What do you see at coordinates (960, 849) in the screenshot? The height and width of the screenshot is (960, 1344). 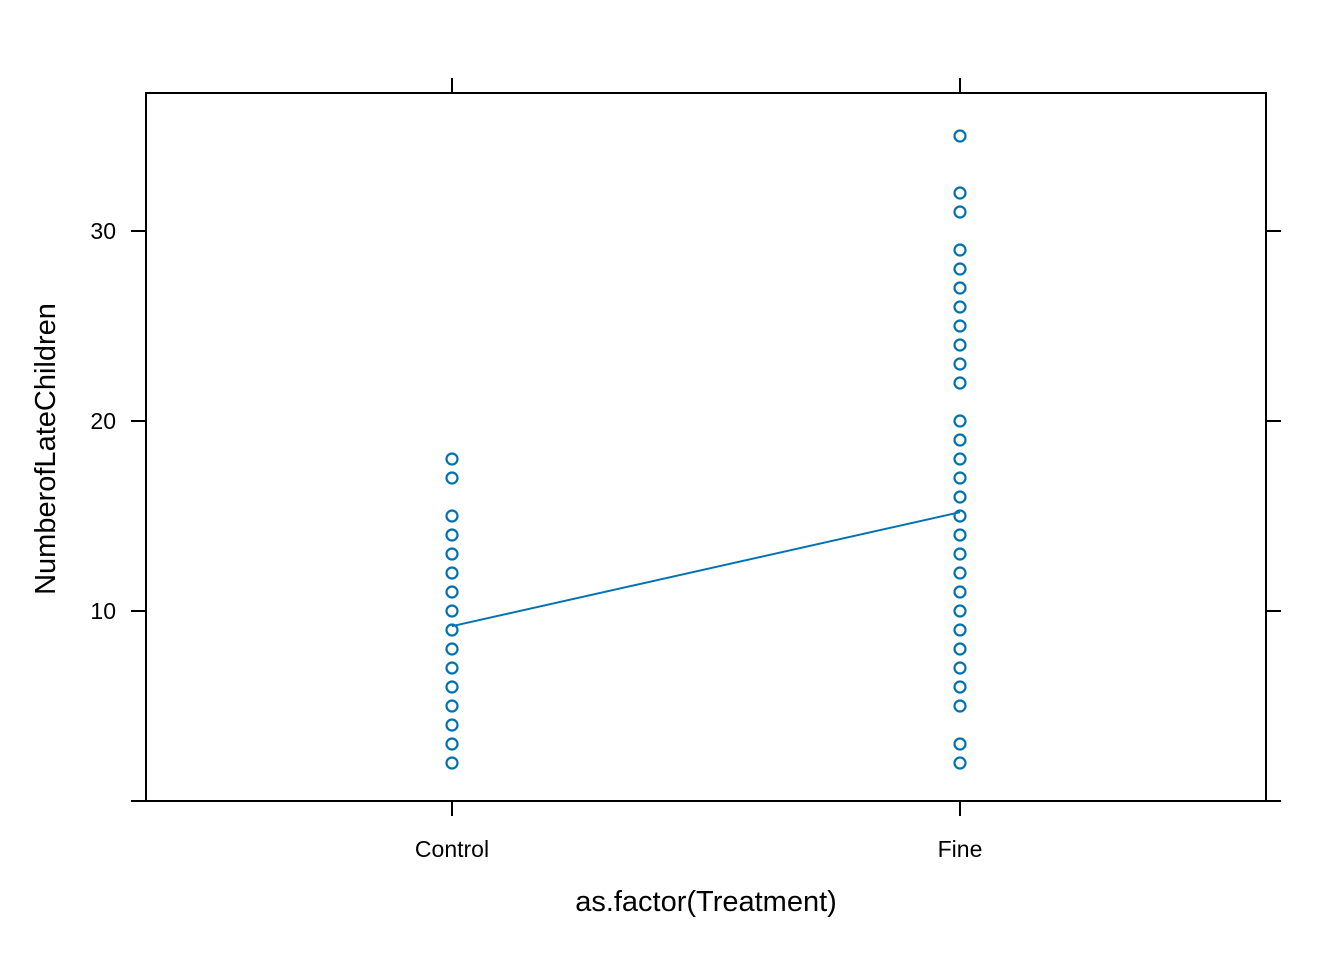 I see `x-tick-label: Fine` at bounding box center [960, 849].